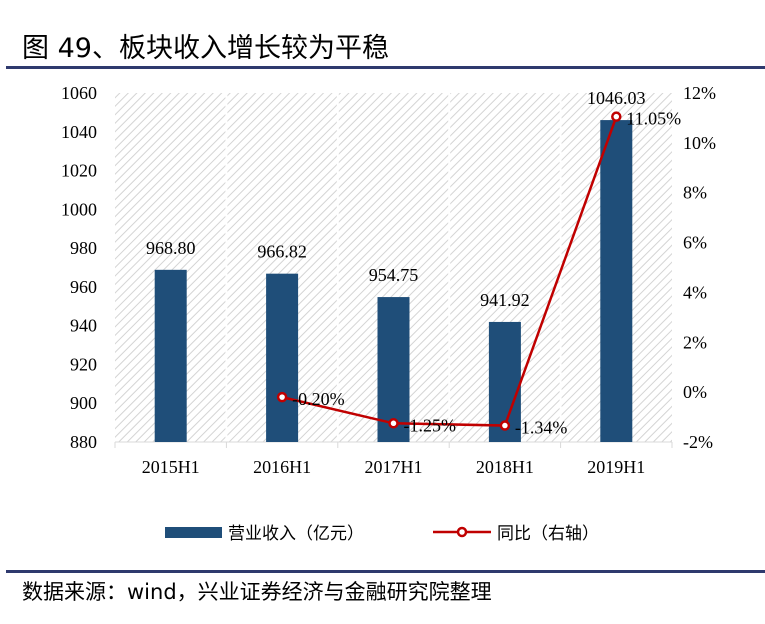 This screenshot has width=765, height=624. What do you see at coordinates (548, 533) in the screenshot?
I see `legend-line-label: 同比（右轴）` at bounding box center [548, 533].